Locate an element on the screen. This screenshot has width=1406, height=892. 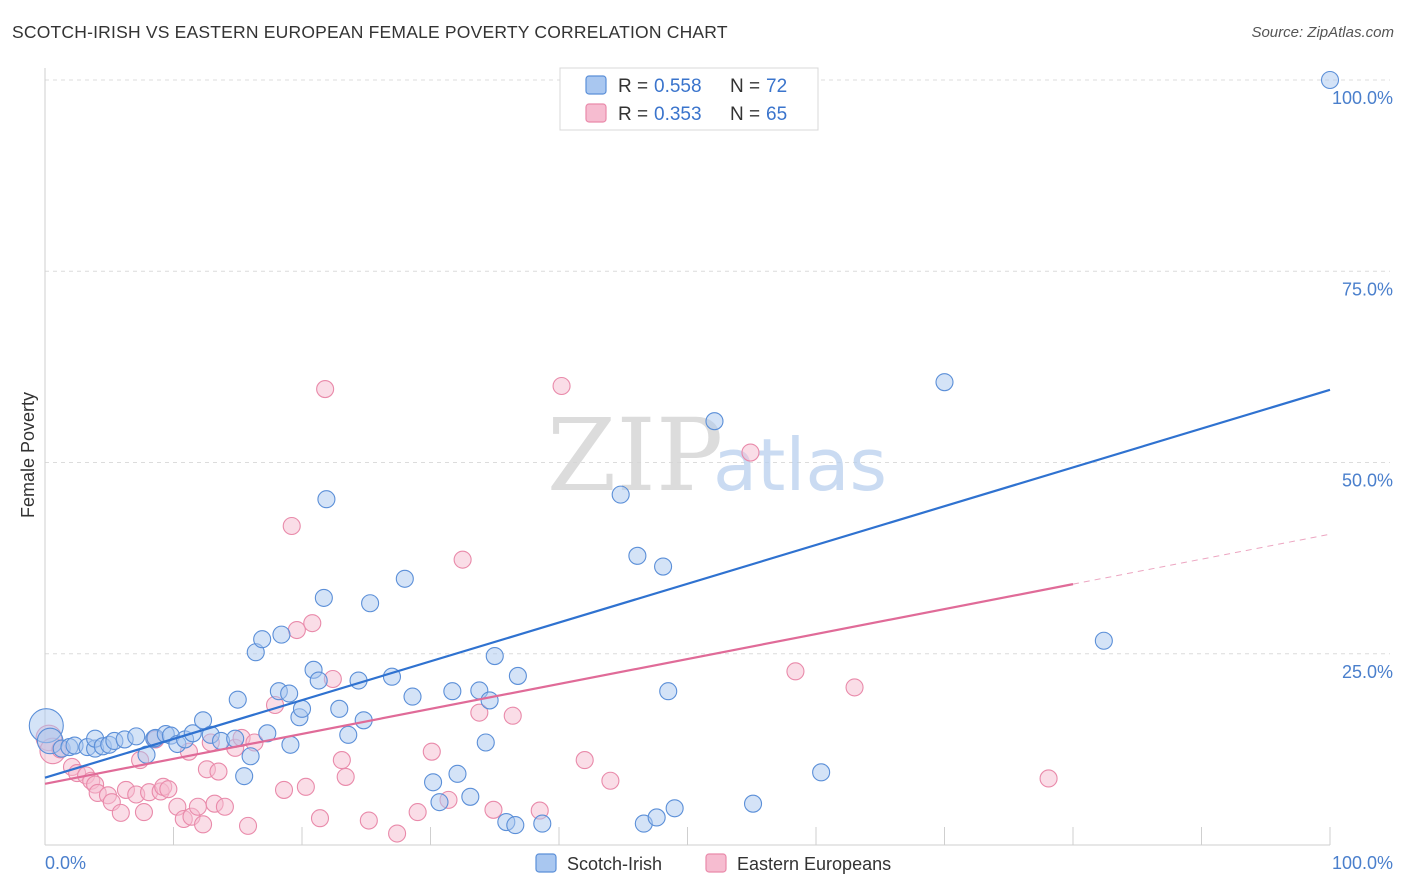
bottom-legend-label-scotch-irish: Scotch-Irish is located at coordinates (614, 864).